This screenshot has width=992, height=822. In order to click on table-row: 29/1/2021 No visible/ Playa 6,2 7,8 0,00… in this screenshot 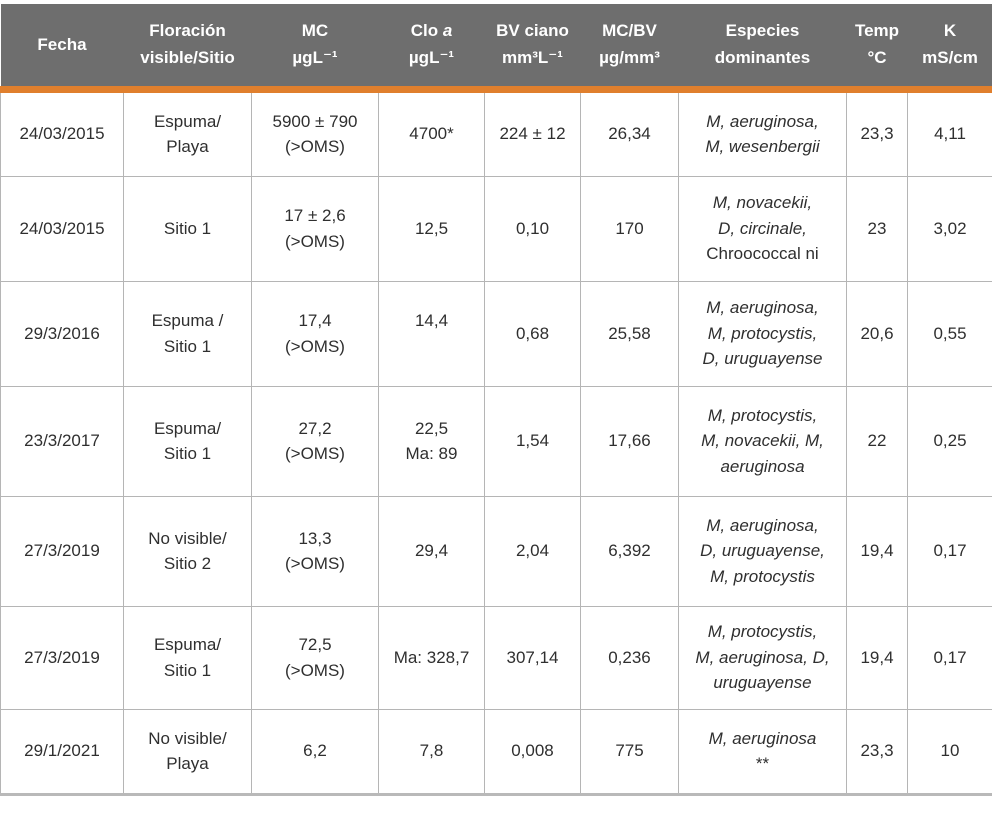, I will do `click(496, 751)`.